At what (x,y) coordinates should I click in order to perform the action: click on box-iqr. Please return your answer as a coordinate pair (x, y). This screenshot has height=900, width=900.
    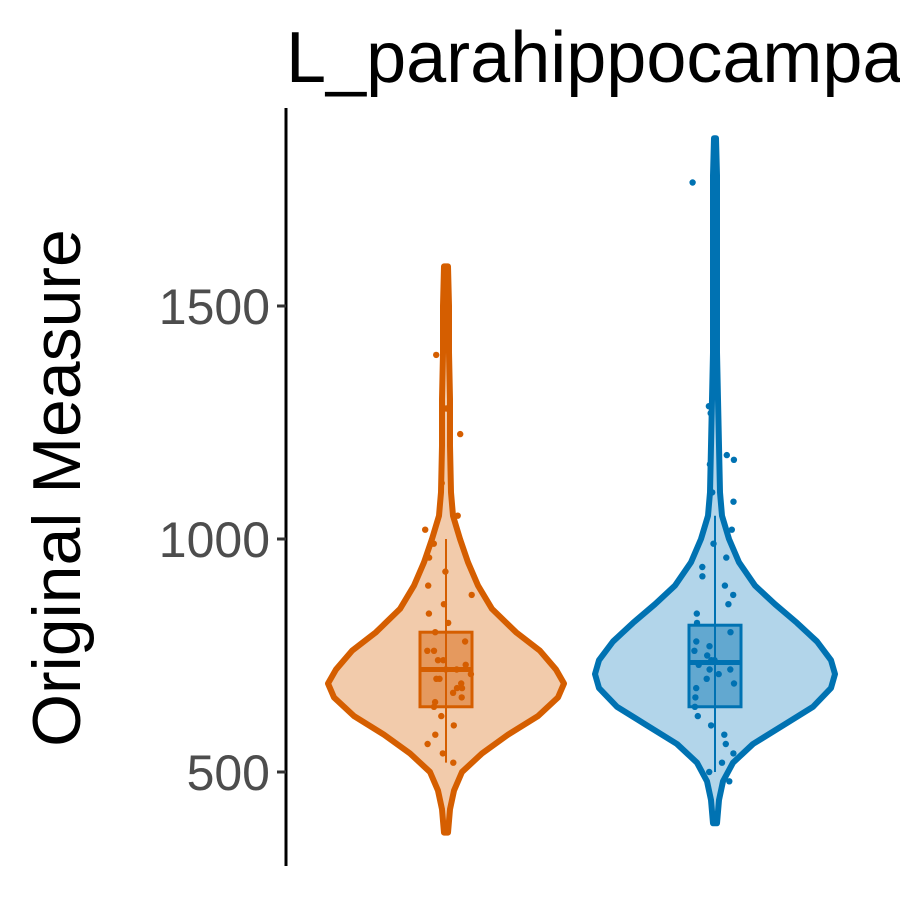
    Looking at the image, I should click on (715, 666).